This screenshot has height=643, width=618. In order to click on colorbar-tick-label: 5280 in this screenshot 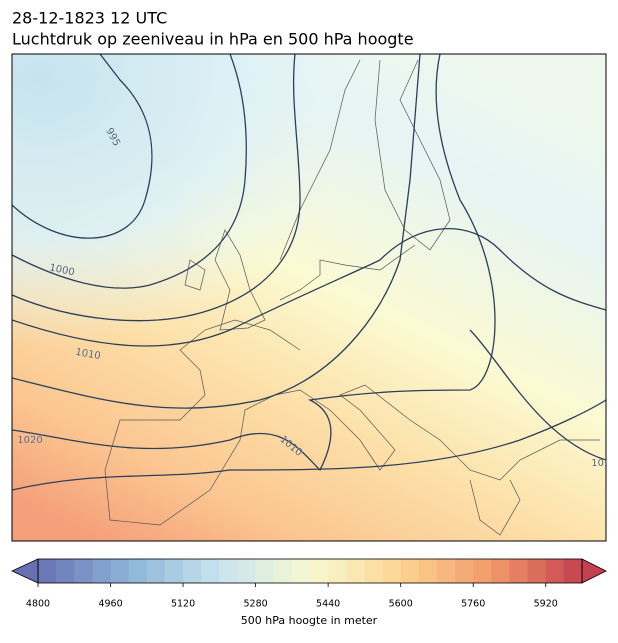, I will do `click(256, 604)`.